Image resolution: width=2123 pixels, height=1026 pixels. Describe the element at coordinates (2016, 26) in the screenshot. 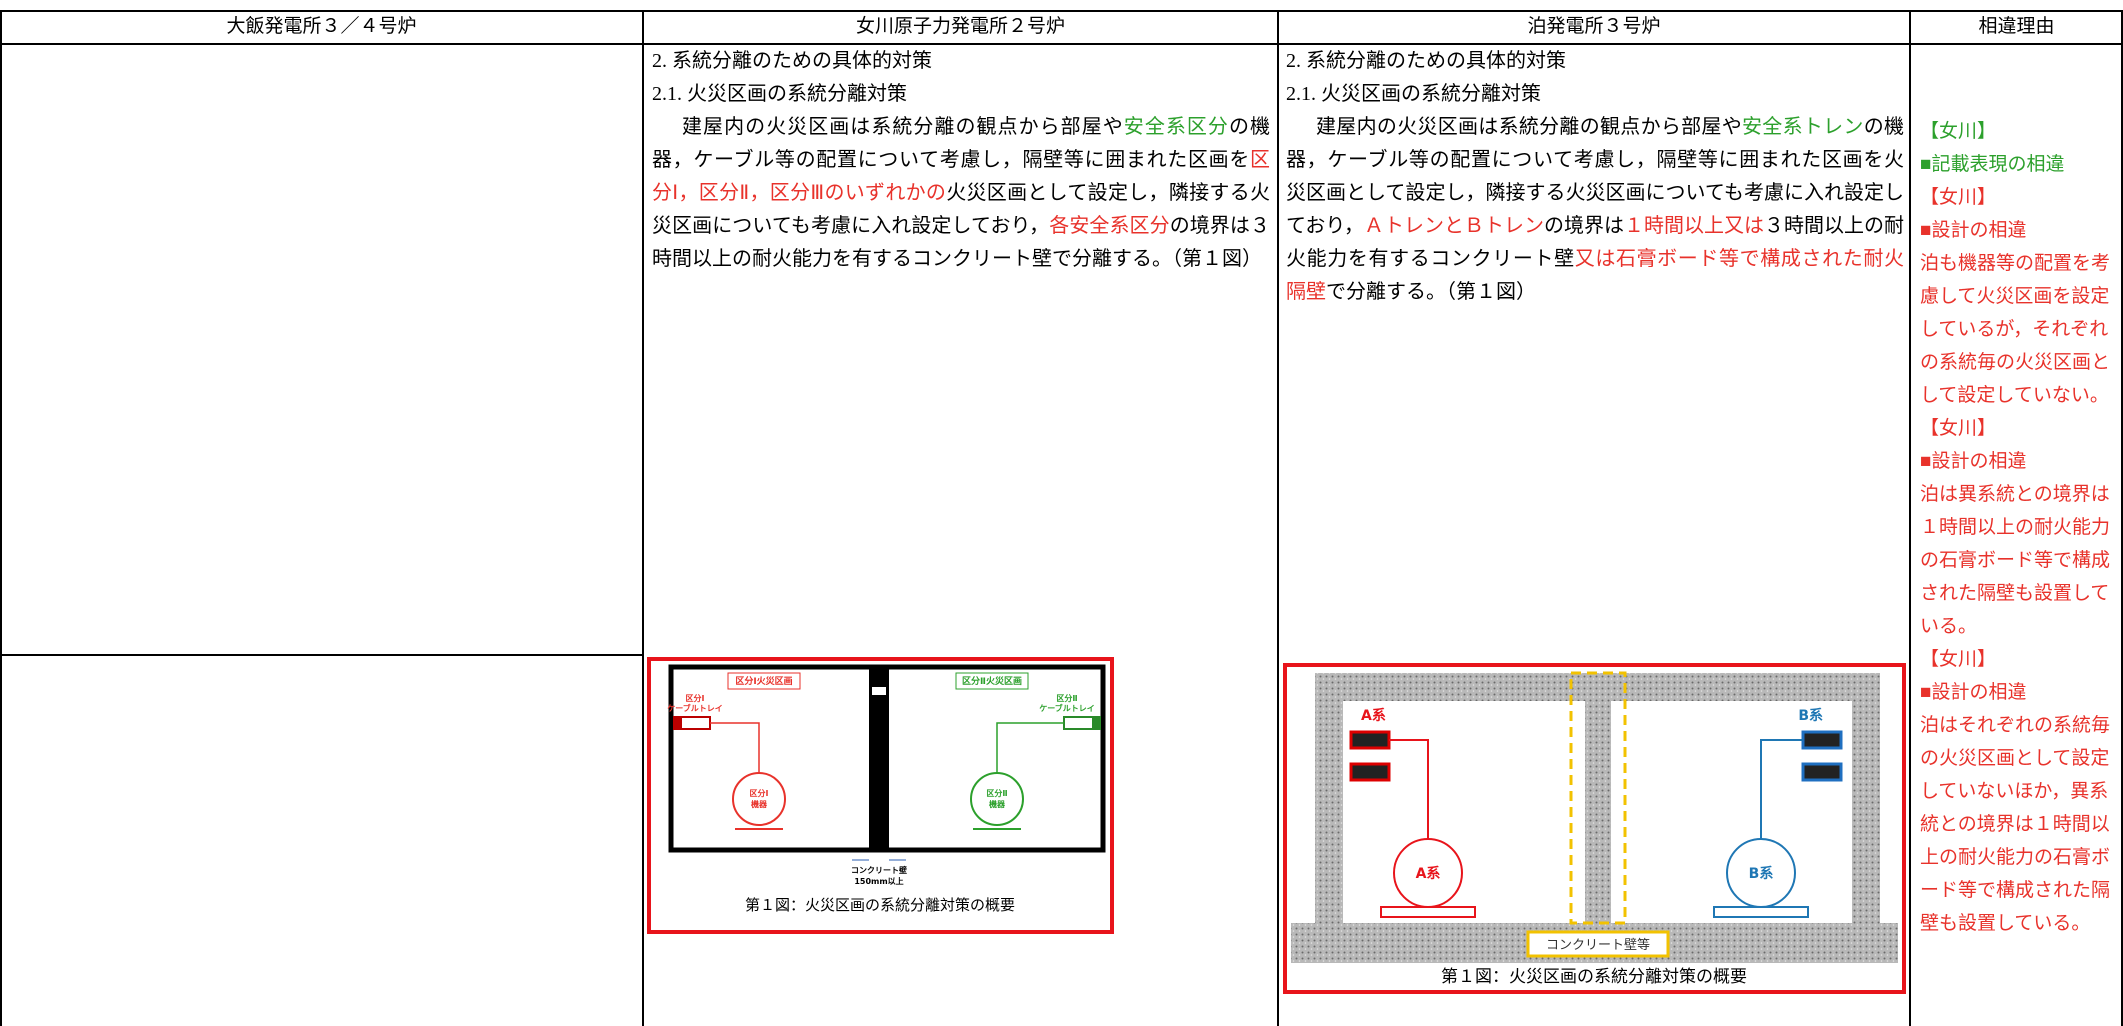

I see `column-header: 相違理由` at that location.